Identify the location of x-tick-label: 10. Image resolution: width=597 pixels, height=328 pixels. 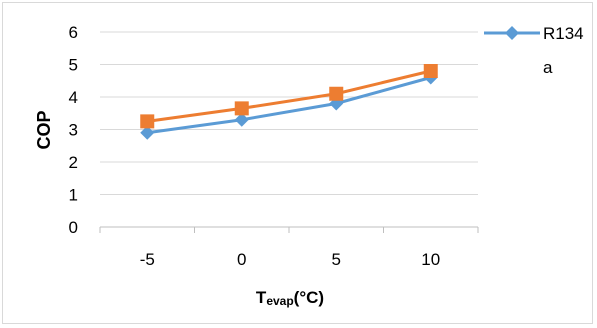
(430, 259).